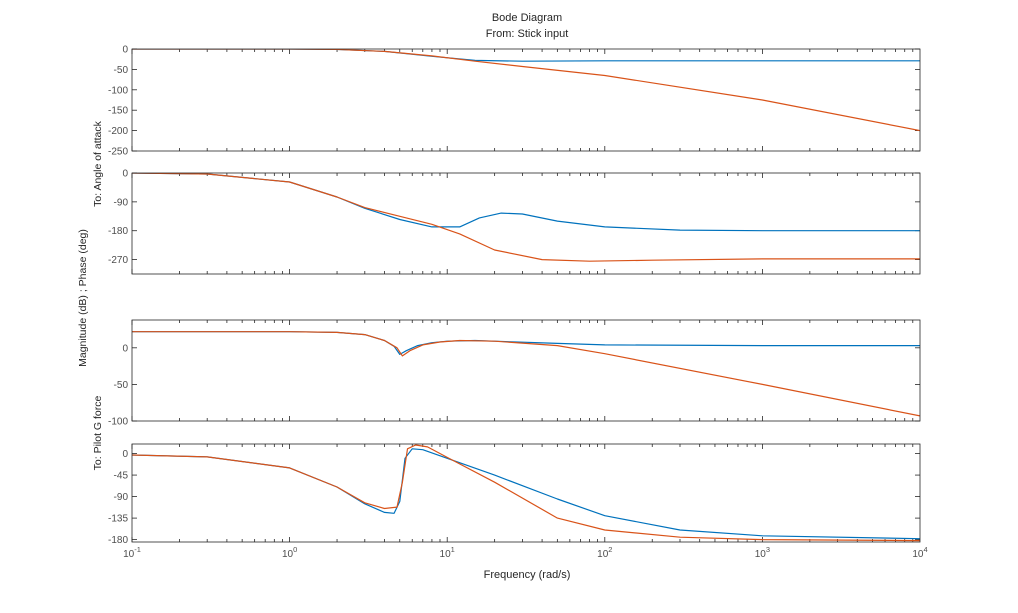 The image size is (1018, 613). Describe the element at coordinates (919, 552) in the screenshot. I see `x-tick-label: 10⁴` at that location.